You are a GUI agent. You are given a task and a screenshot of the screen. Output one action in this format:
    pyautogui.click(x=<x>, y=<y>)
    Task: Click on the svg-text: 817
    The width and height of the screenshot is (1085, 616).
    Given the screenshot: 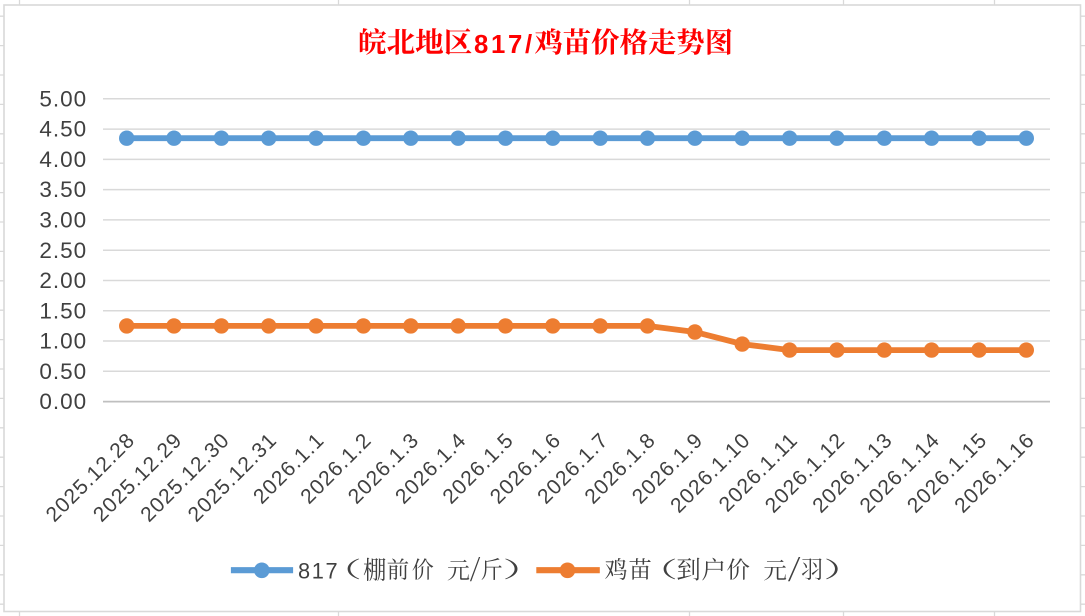 What is the action you would take?
    pyautogui.click(x=318, y=570)
    